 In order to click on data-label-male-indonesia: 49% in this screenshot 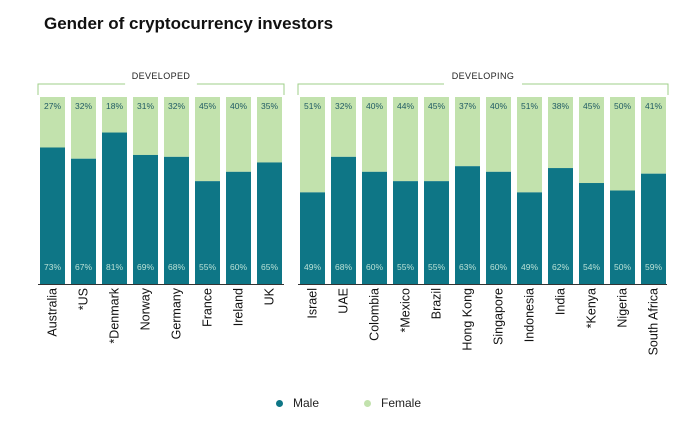, I will do `click(529, 267)`.